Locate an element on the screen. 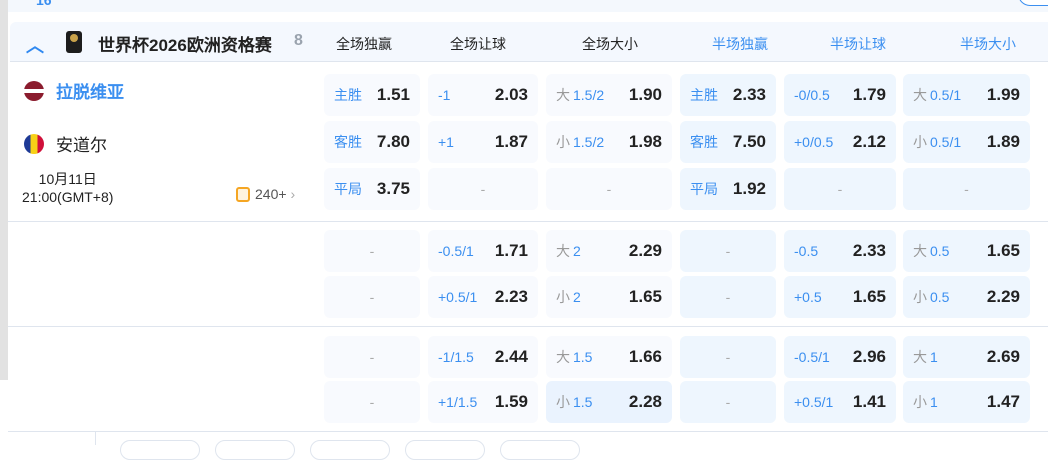  odds-cell: +0.5 1.65 is located at coordinates (840, 297).